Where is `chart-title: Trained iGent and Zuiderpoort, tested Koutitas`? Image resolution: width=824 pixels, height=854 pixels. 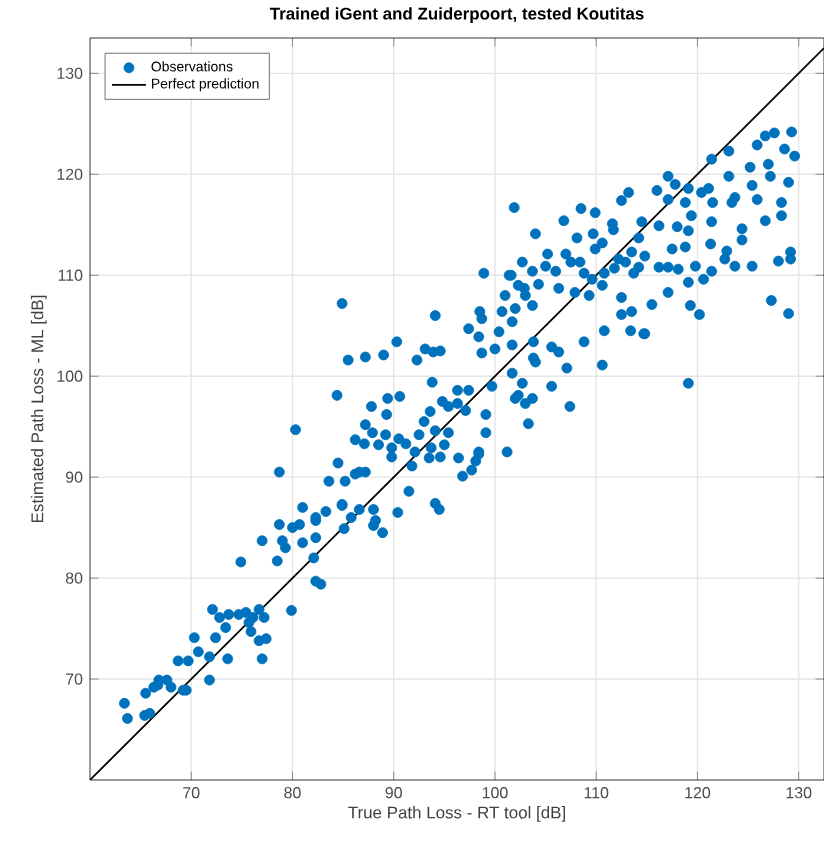 chart-title: Trained iGent and Zuiderpoort, tested Koutitas is located at coordinates (456, 15).